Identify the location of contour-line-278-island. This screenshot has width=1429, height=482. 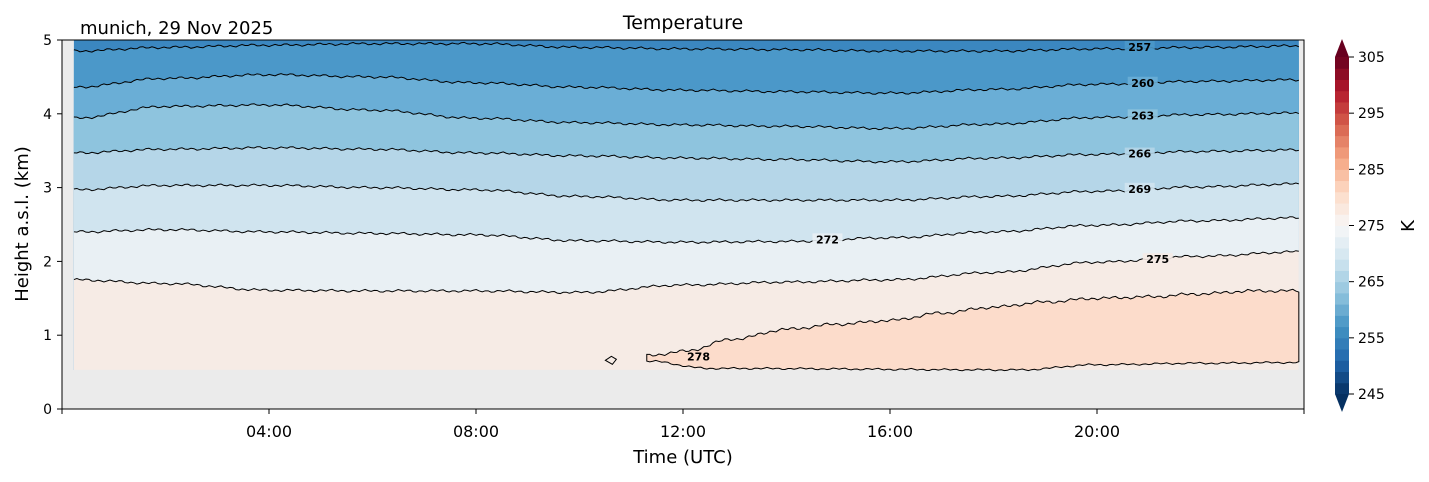
(611, 360).